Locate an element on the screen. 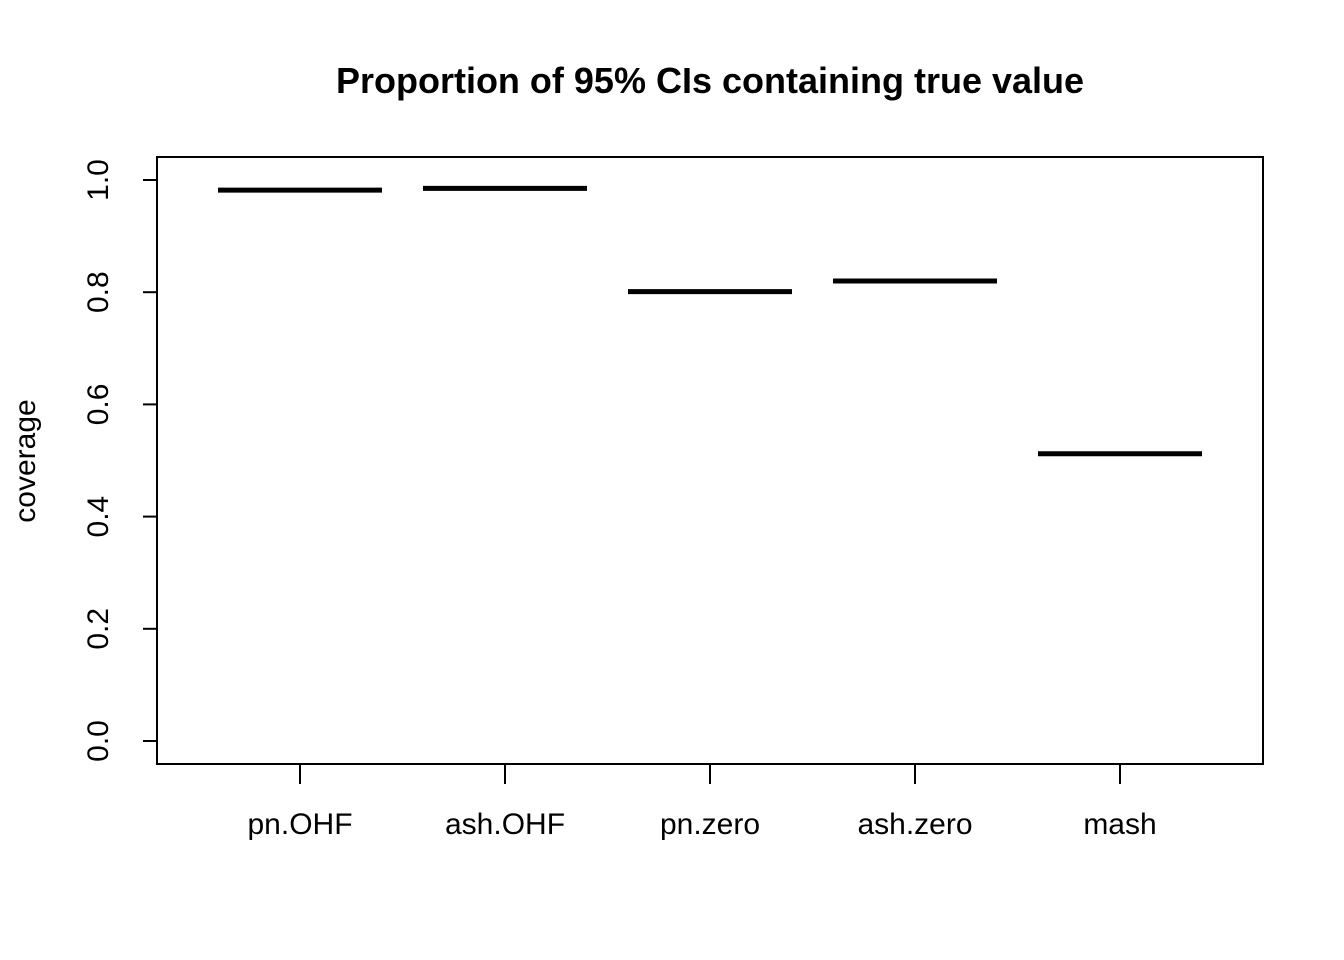 The width and height of the screenshot is (1344, 960). x-tick-label: pn.OHF is located at coordinates (299, 824).